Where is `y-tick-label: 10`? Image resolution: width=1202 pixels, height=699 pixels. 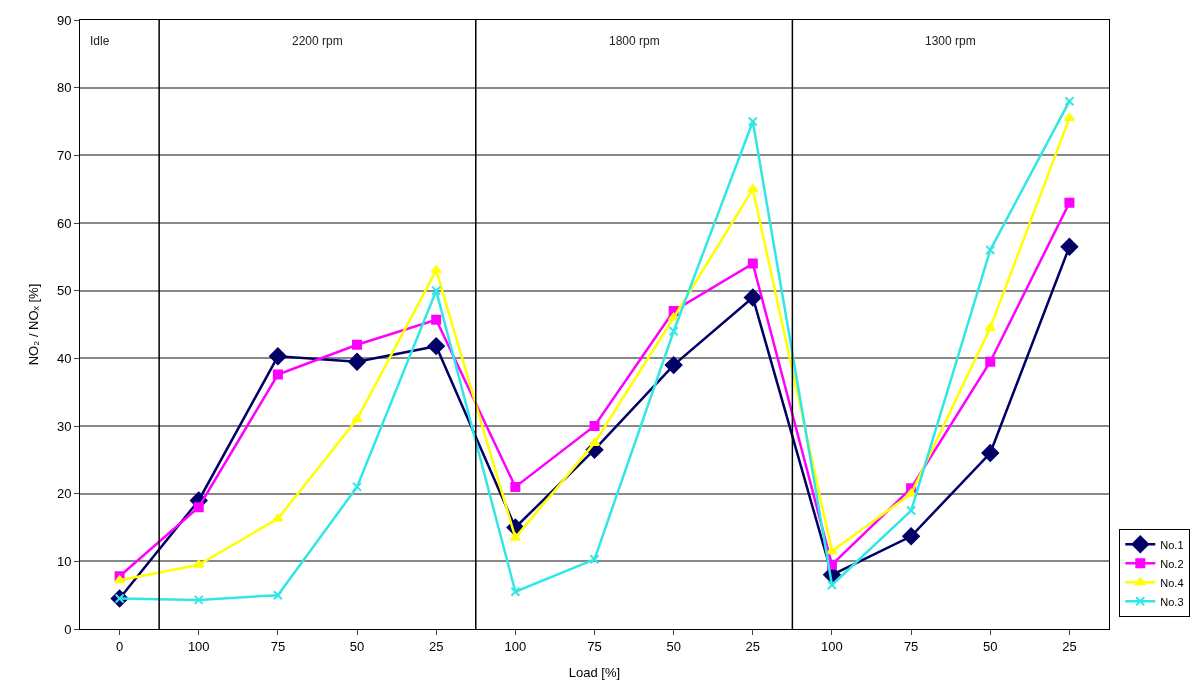
y-tick-label: 10 is located at coordinates (64, 561).